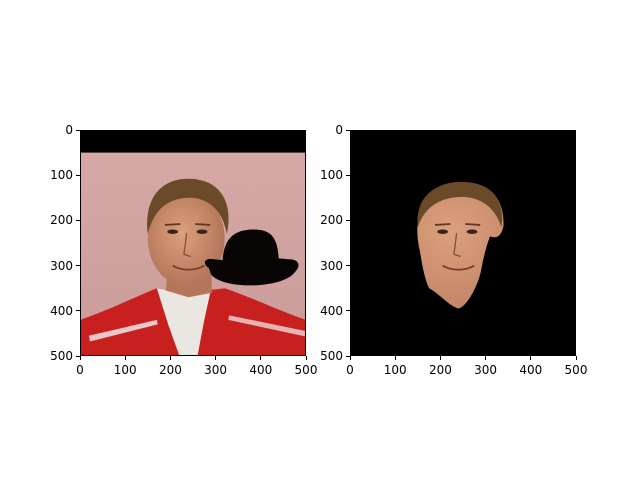 The image size is (640, 480). What do you see at coordinates (193, 141) in the screenshot?
I see `top-black-band` at bounding box center [193, 141].